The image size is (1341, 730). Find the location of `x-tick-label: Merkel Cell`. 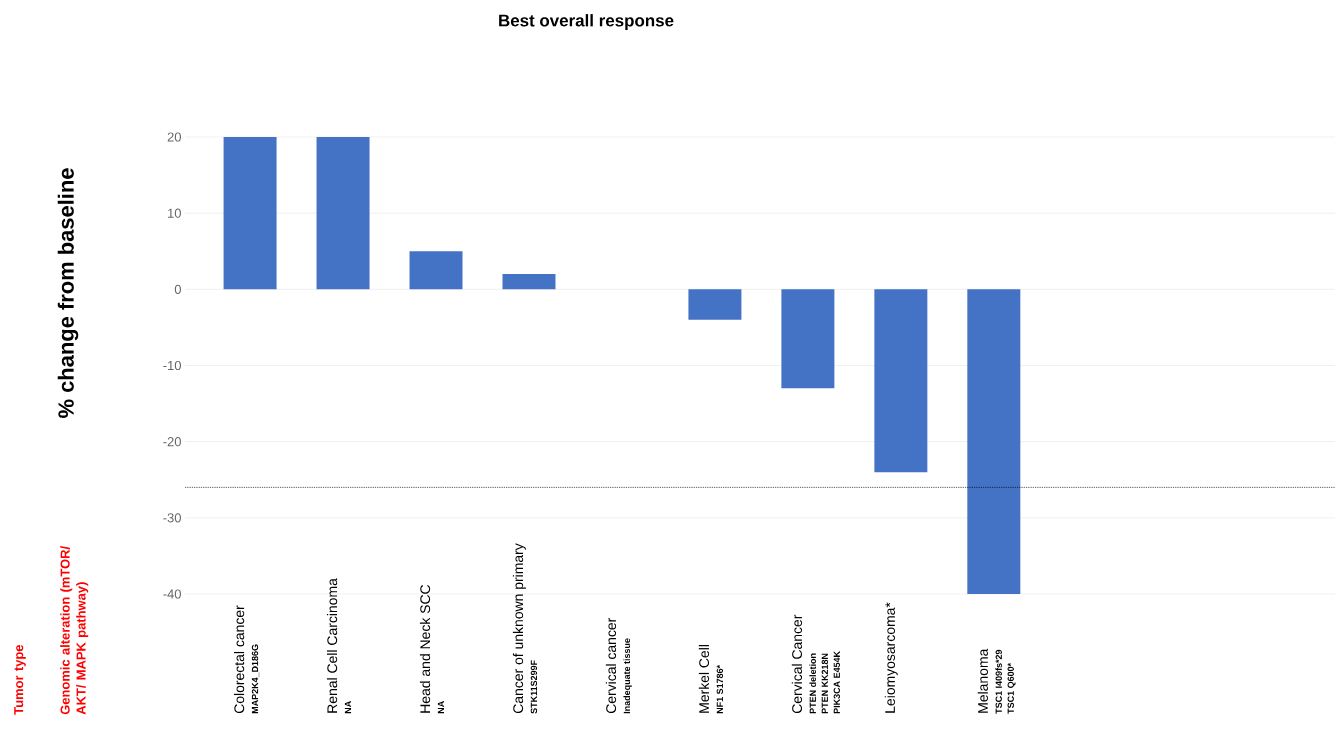

x-tick-label: Merkel Cell is located at coordinates (704, 679).